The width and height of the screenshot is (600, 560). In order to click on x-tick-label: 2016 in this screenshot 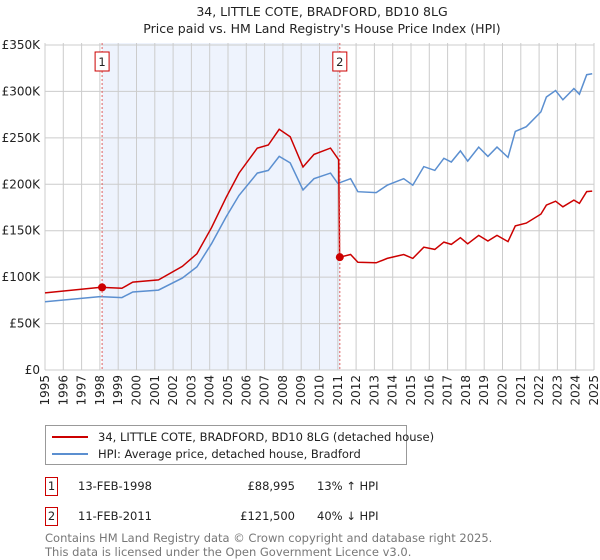, I will do `click(429, 390)`.